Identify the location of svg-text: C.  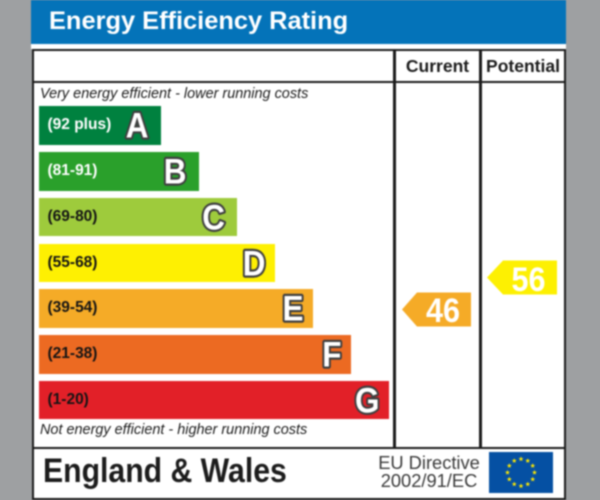
(213, 217).